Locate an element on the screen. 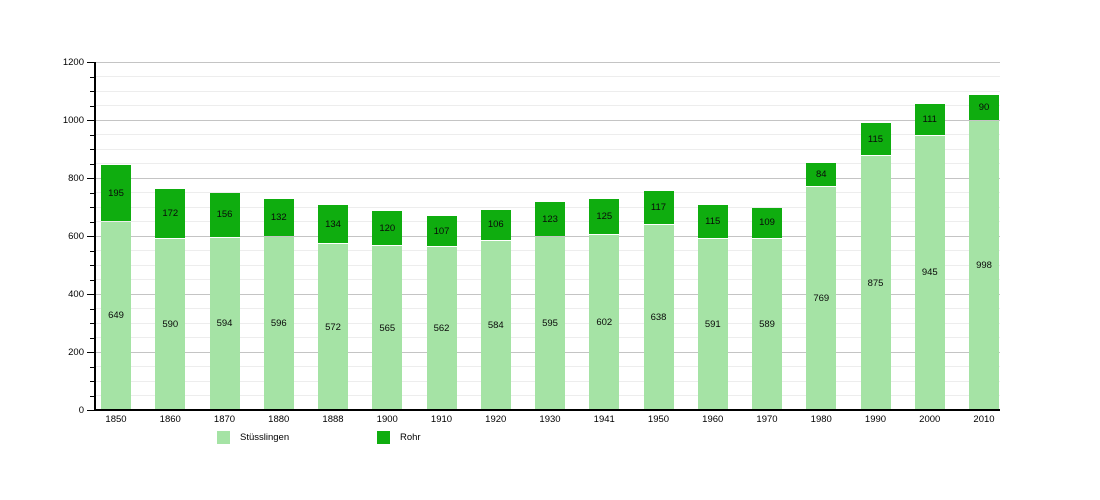  bar-value-stuesslingen: 562 is located at coordinates (441, 329).